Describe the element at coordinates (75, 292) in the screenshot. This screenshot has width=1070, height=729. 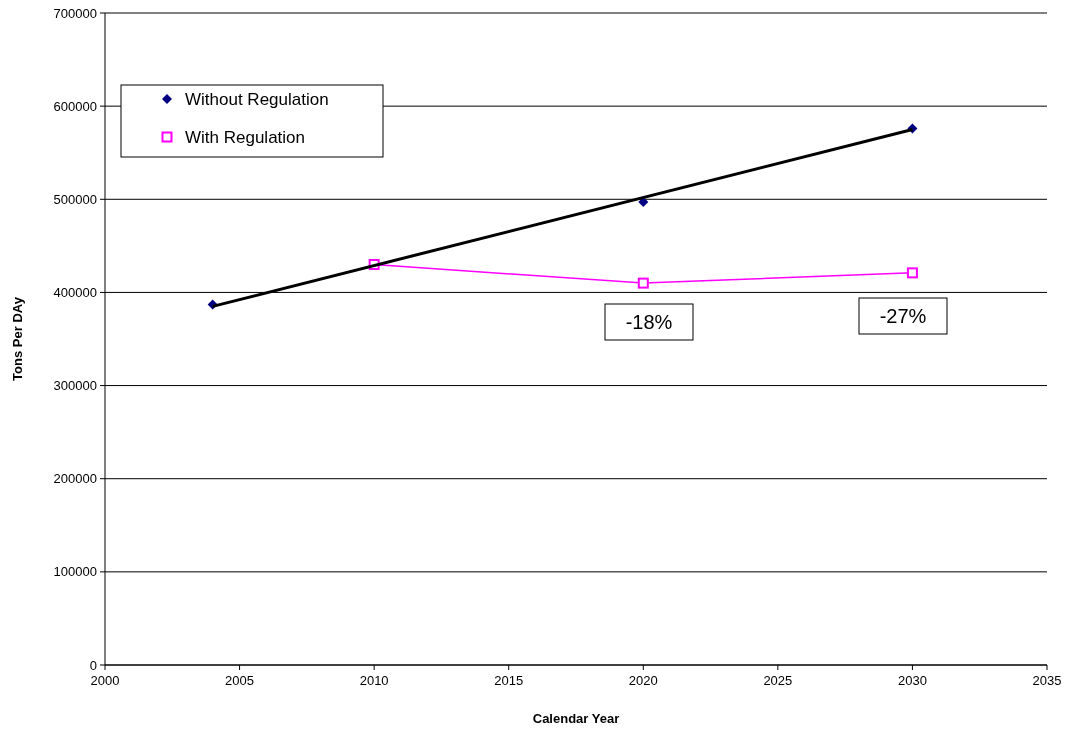
I see `y-tick-label: 400000` at that location.